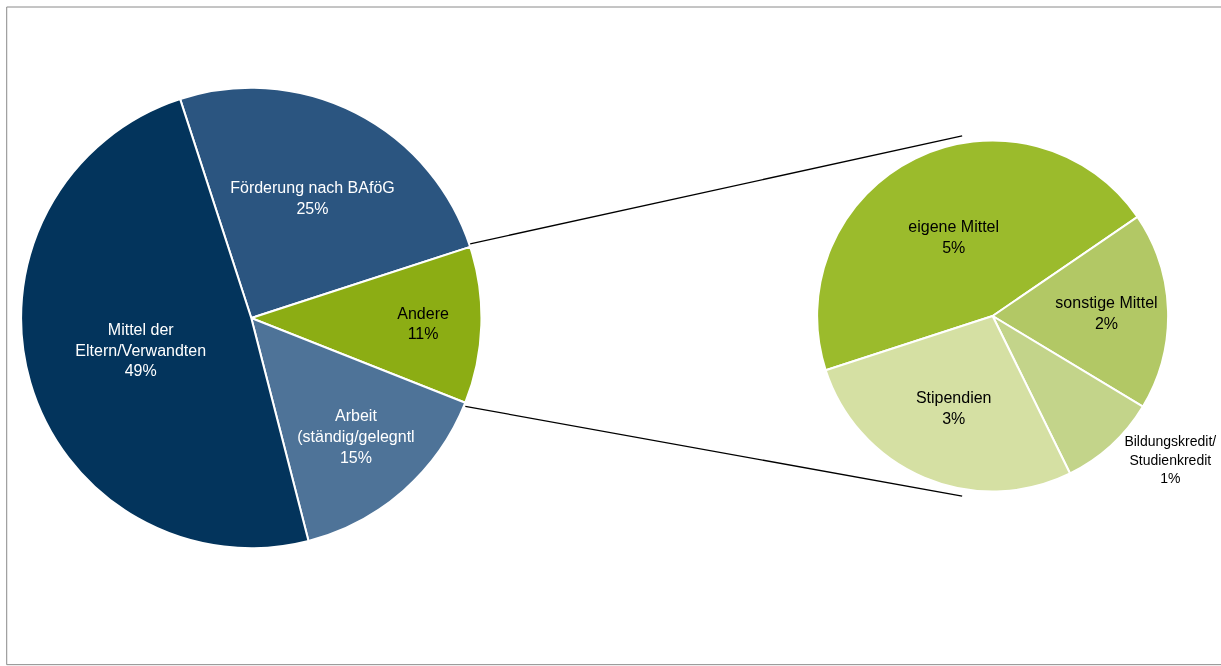 This screenshot has height=666, width=1221. What do you see at coordinates (1106, 302) in the screenshot?
I see `slice-label: sonstige Mittel` at bounding box center [1106, 302].